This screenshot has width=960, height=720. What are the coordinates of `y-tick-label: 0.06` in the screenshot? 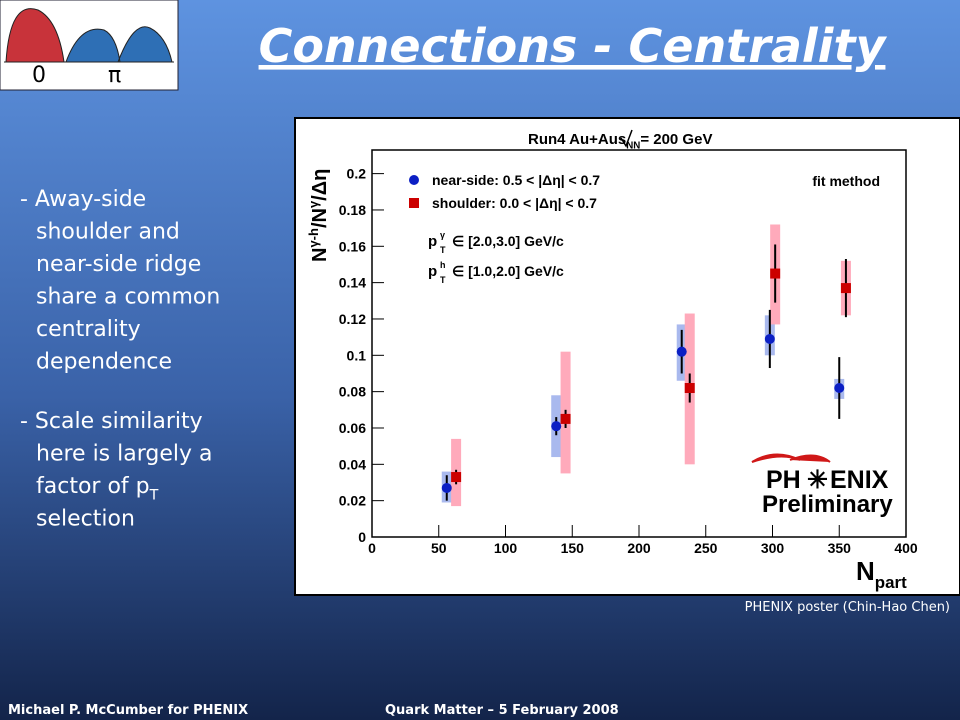 It's located at (352, 428).